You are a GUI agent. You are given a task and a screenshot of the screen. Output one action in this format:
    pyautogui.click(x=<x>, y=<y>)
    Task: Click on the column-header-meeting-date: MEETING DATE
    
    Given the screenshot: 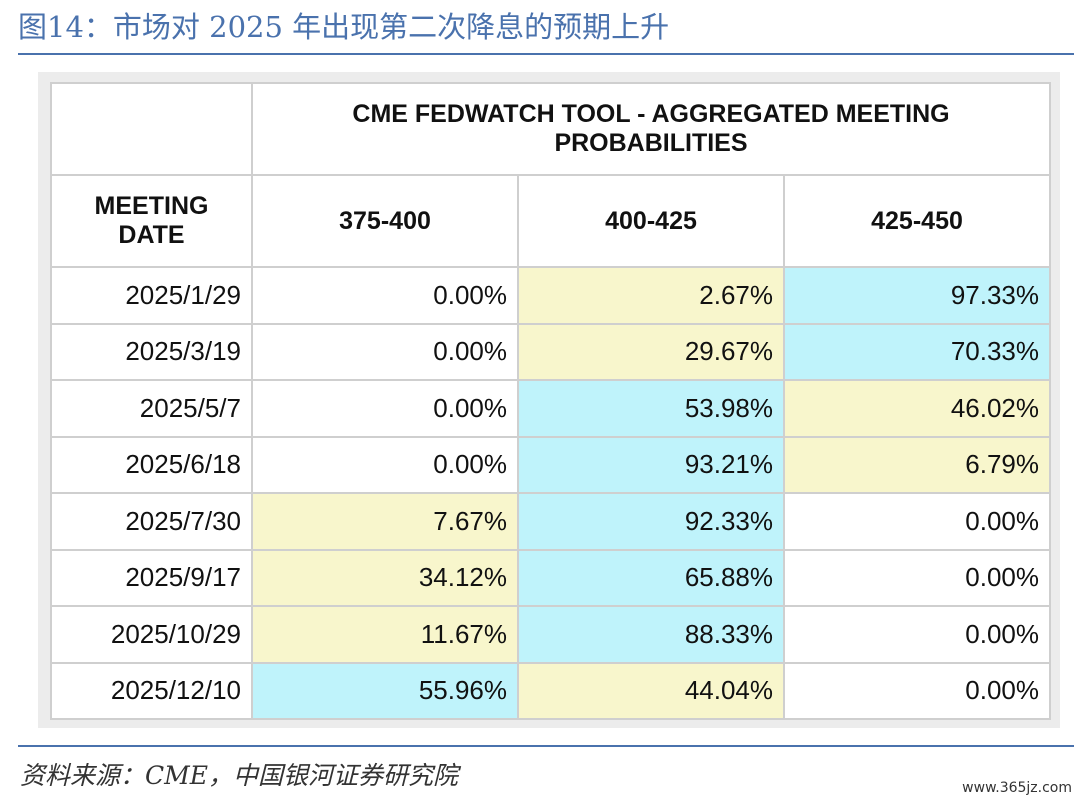 What is the action you would take?
    pyautogui.click(x=151, y=221)
    